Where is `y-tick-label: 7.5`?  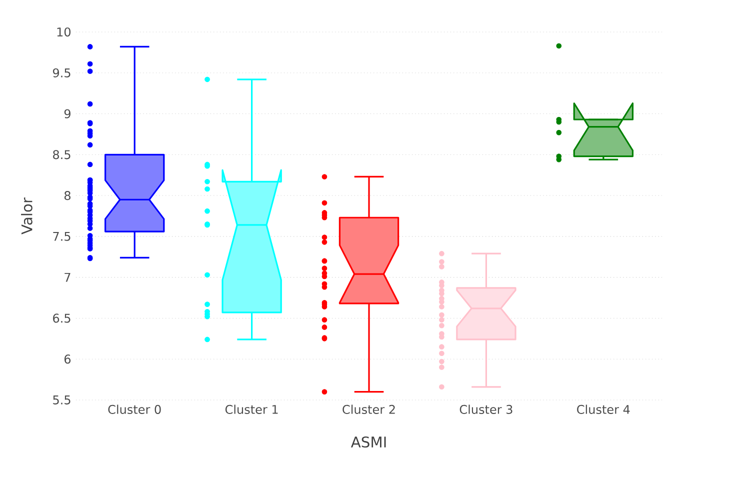 y-tick-label: 7.5 is located at coordinates (61, 236).